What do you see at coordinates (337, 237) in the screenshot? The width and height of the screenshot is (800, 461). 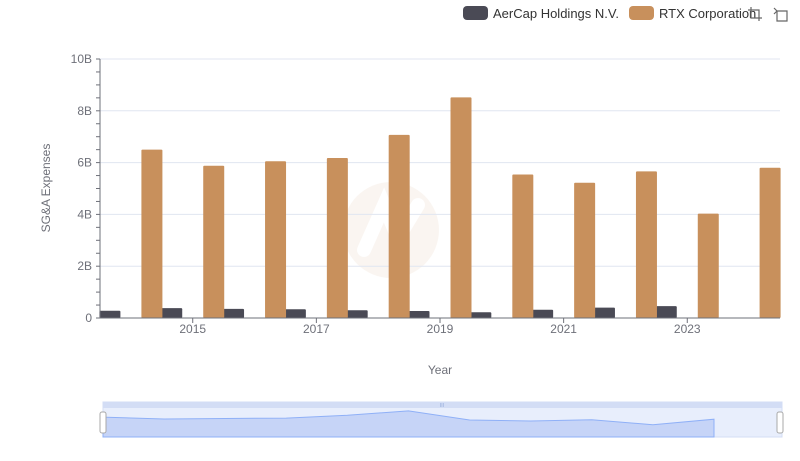 I see `bar-rtx-2017` at bounding box center [337, 237].